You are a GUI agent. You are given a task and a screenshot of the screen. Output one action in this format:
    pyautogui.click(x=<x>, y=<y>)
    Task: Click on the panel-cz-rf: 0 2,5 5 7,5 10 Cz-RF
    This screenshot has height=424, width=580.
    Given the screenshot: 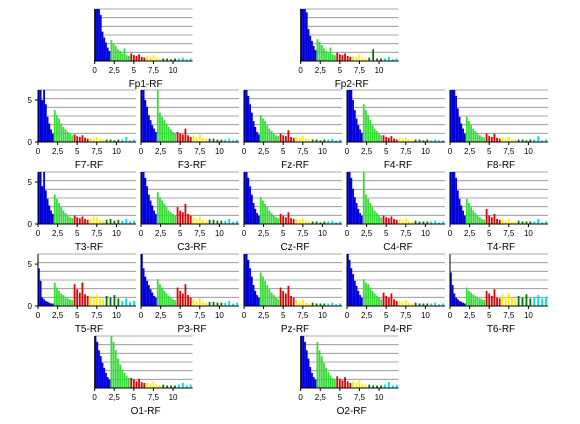 What is the action you would take?
    pyautogui.click(x=292, y=212)
    